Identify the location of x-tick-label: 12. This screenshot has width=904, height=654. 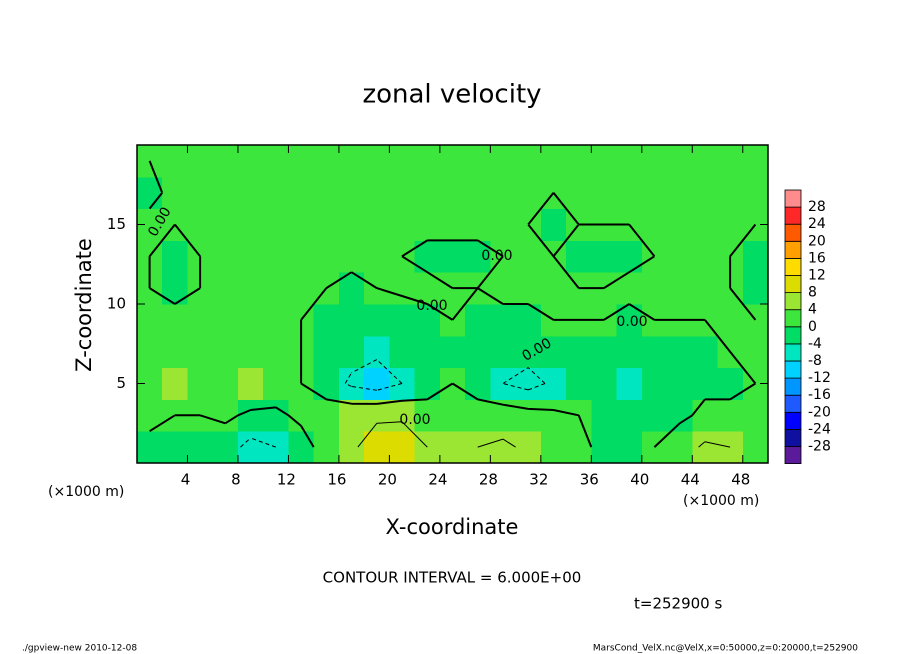
(286, 480).